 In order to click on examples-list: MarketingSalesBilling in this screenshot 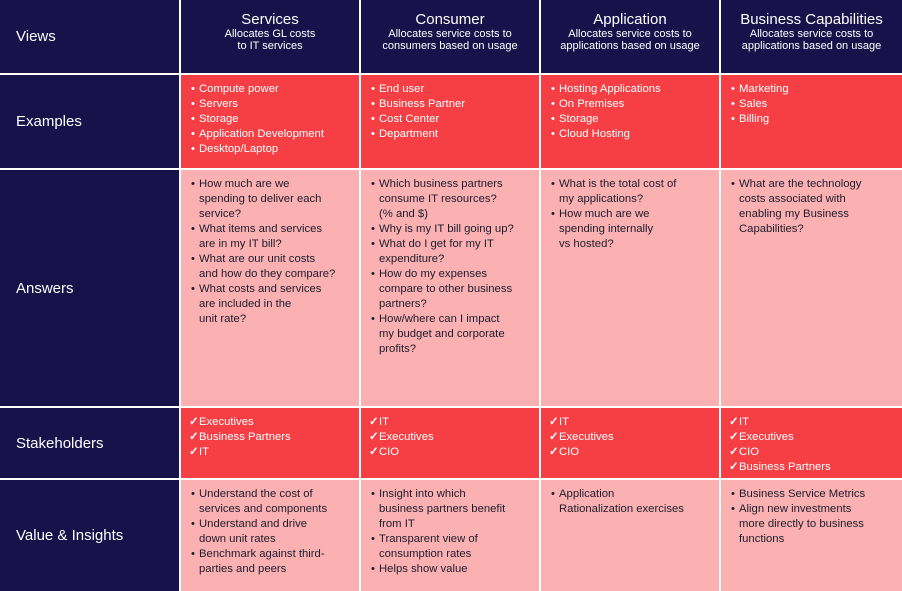, I will do `click(811, 104)`.